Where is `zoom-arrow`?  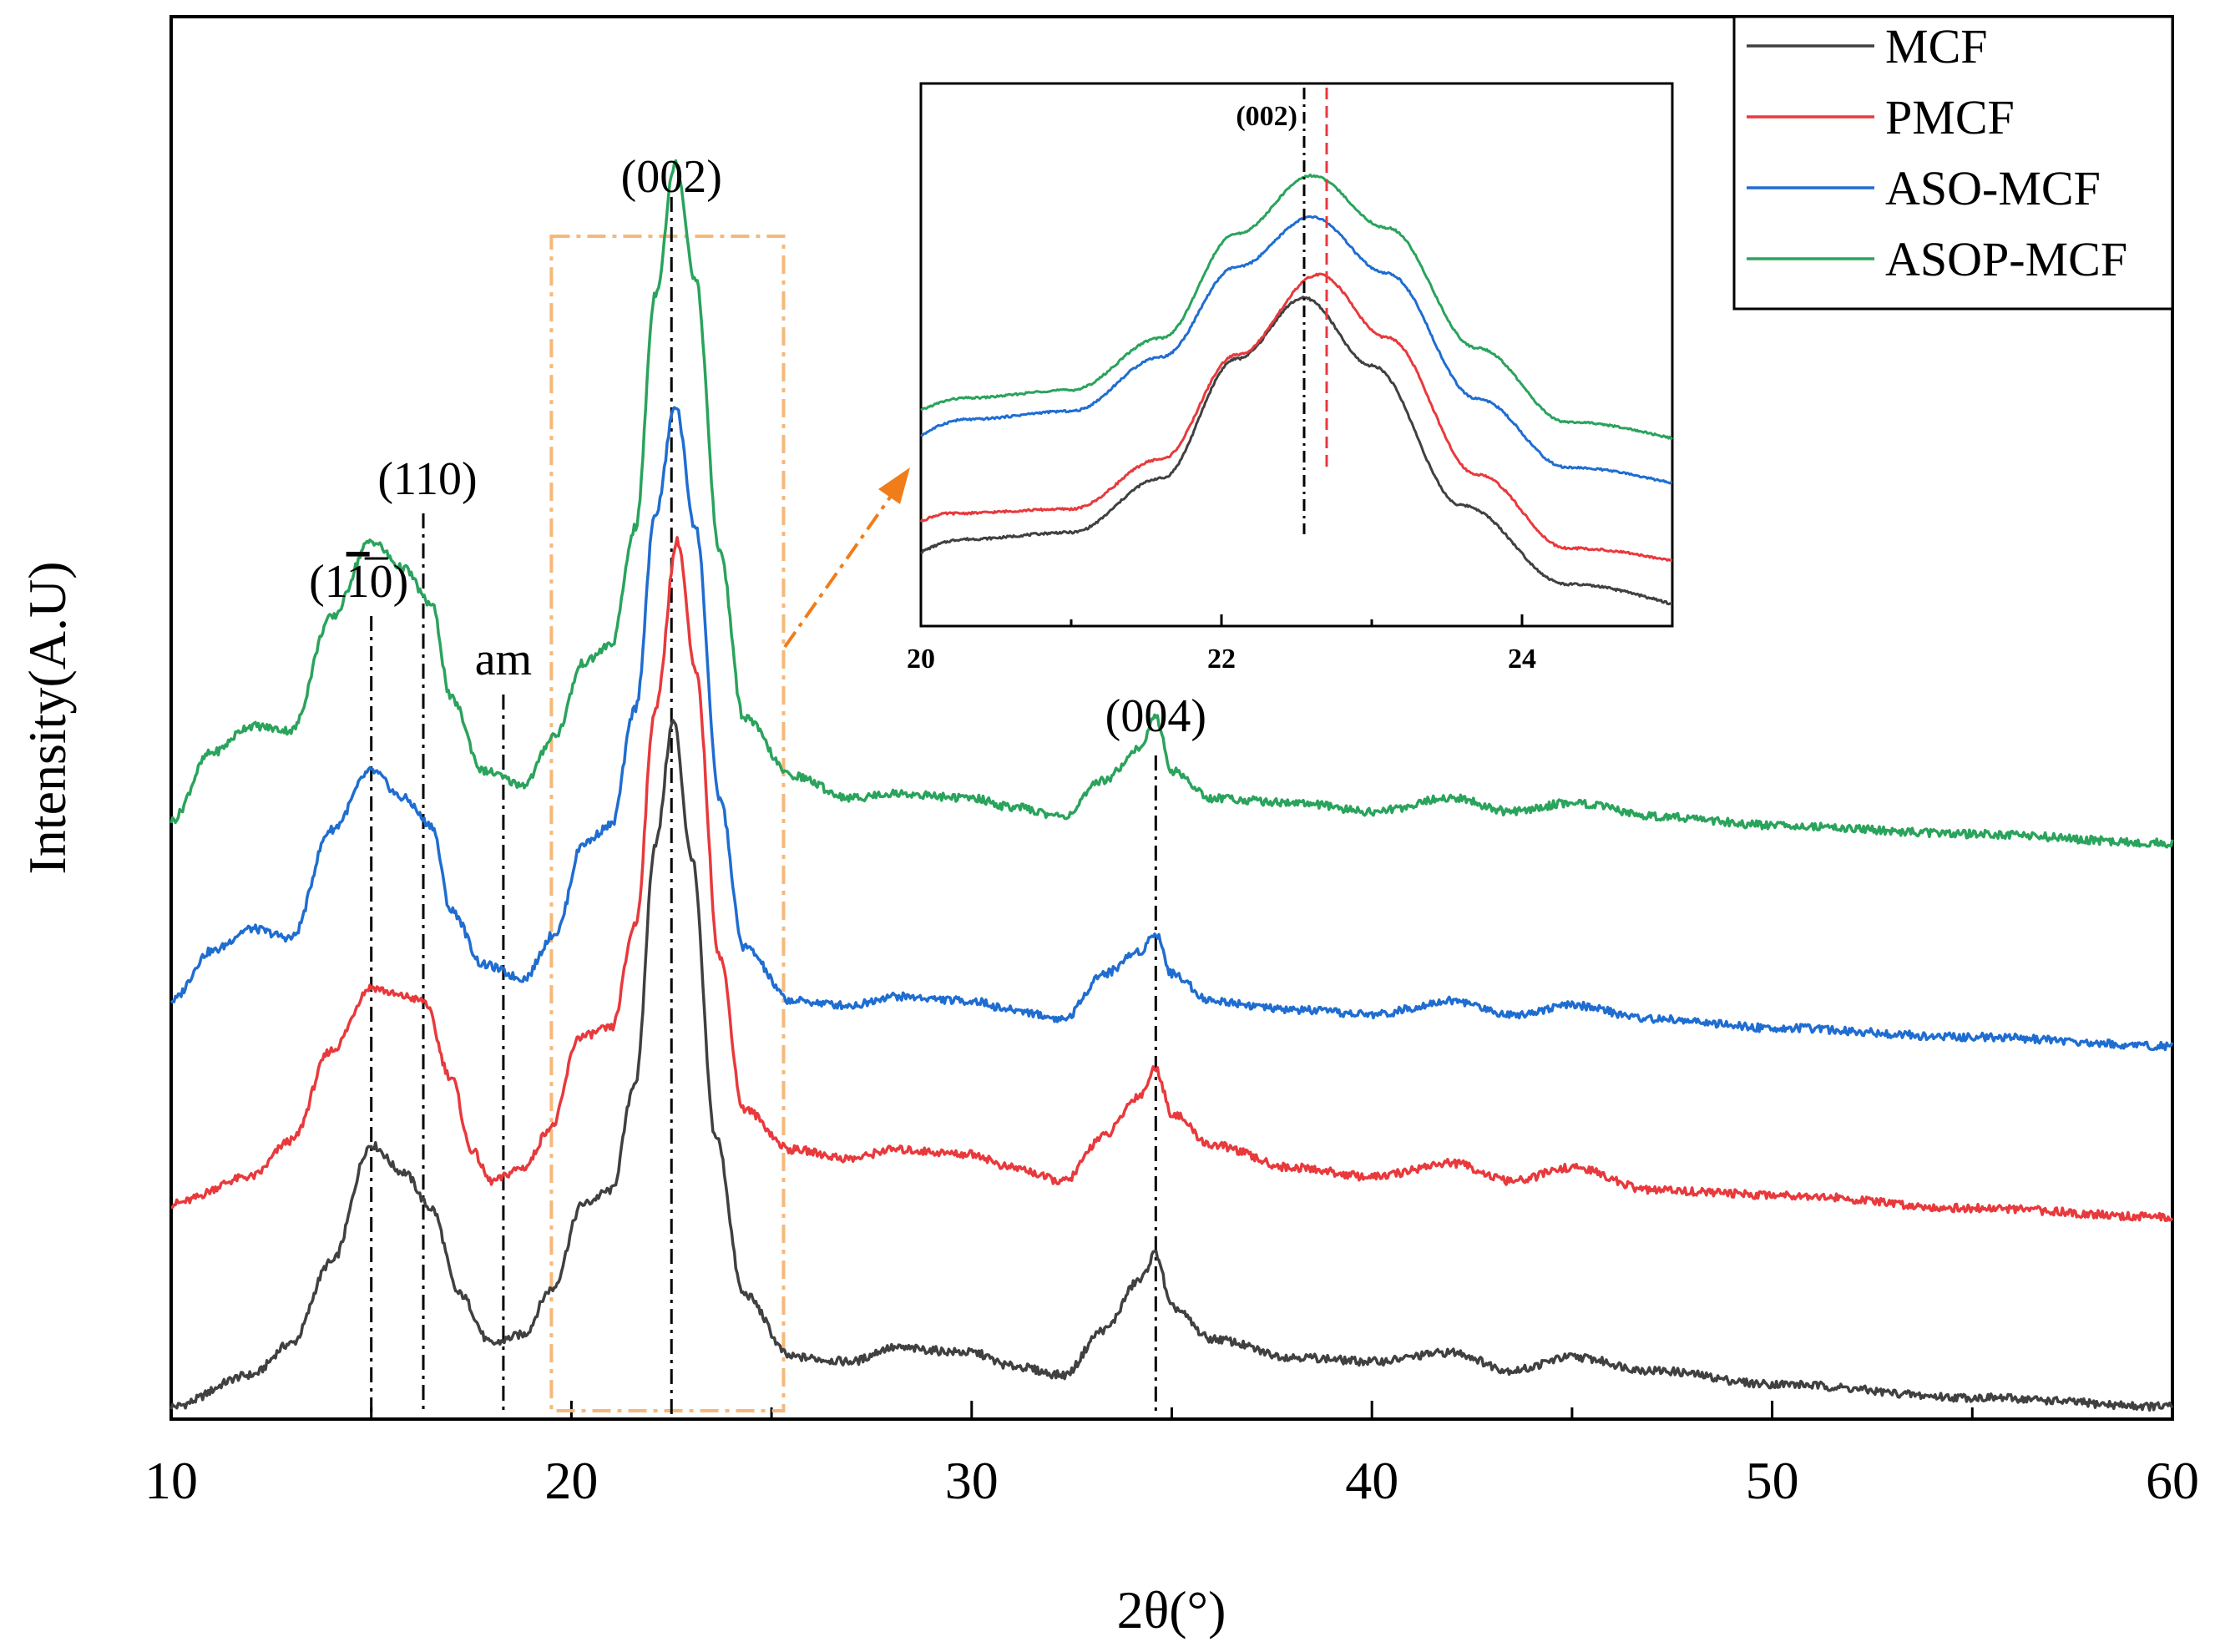 zoom-arrow is located at coordinates (846, 558).